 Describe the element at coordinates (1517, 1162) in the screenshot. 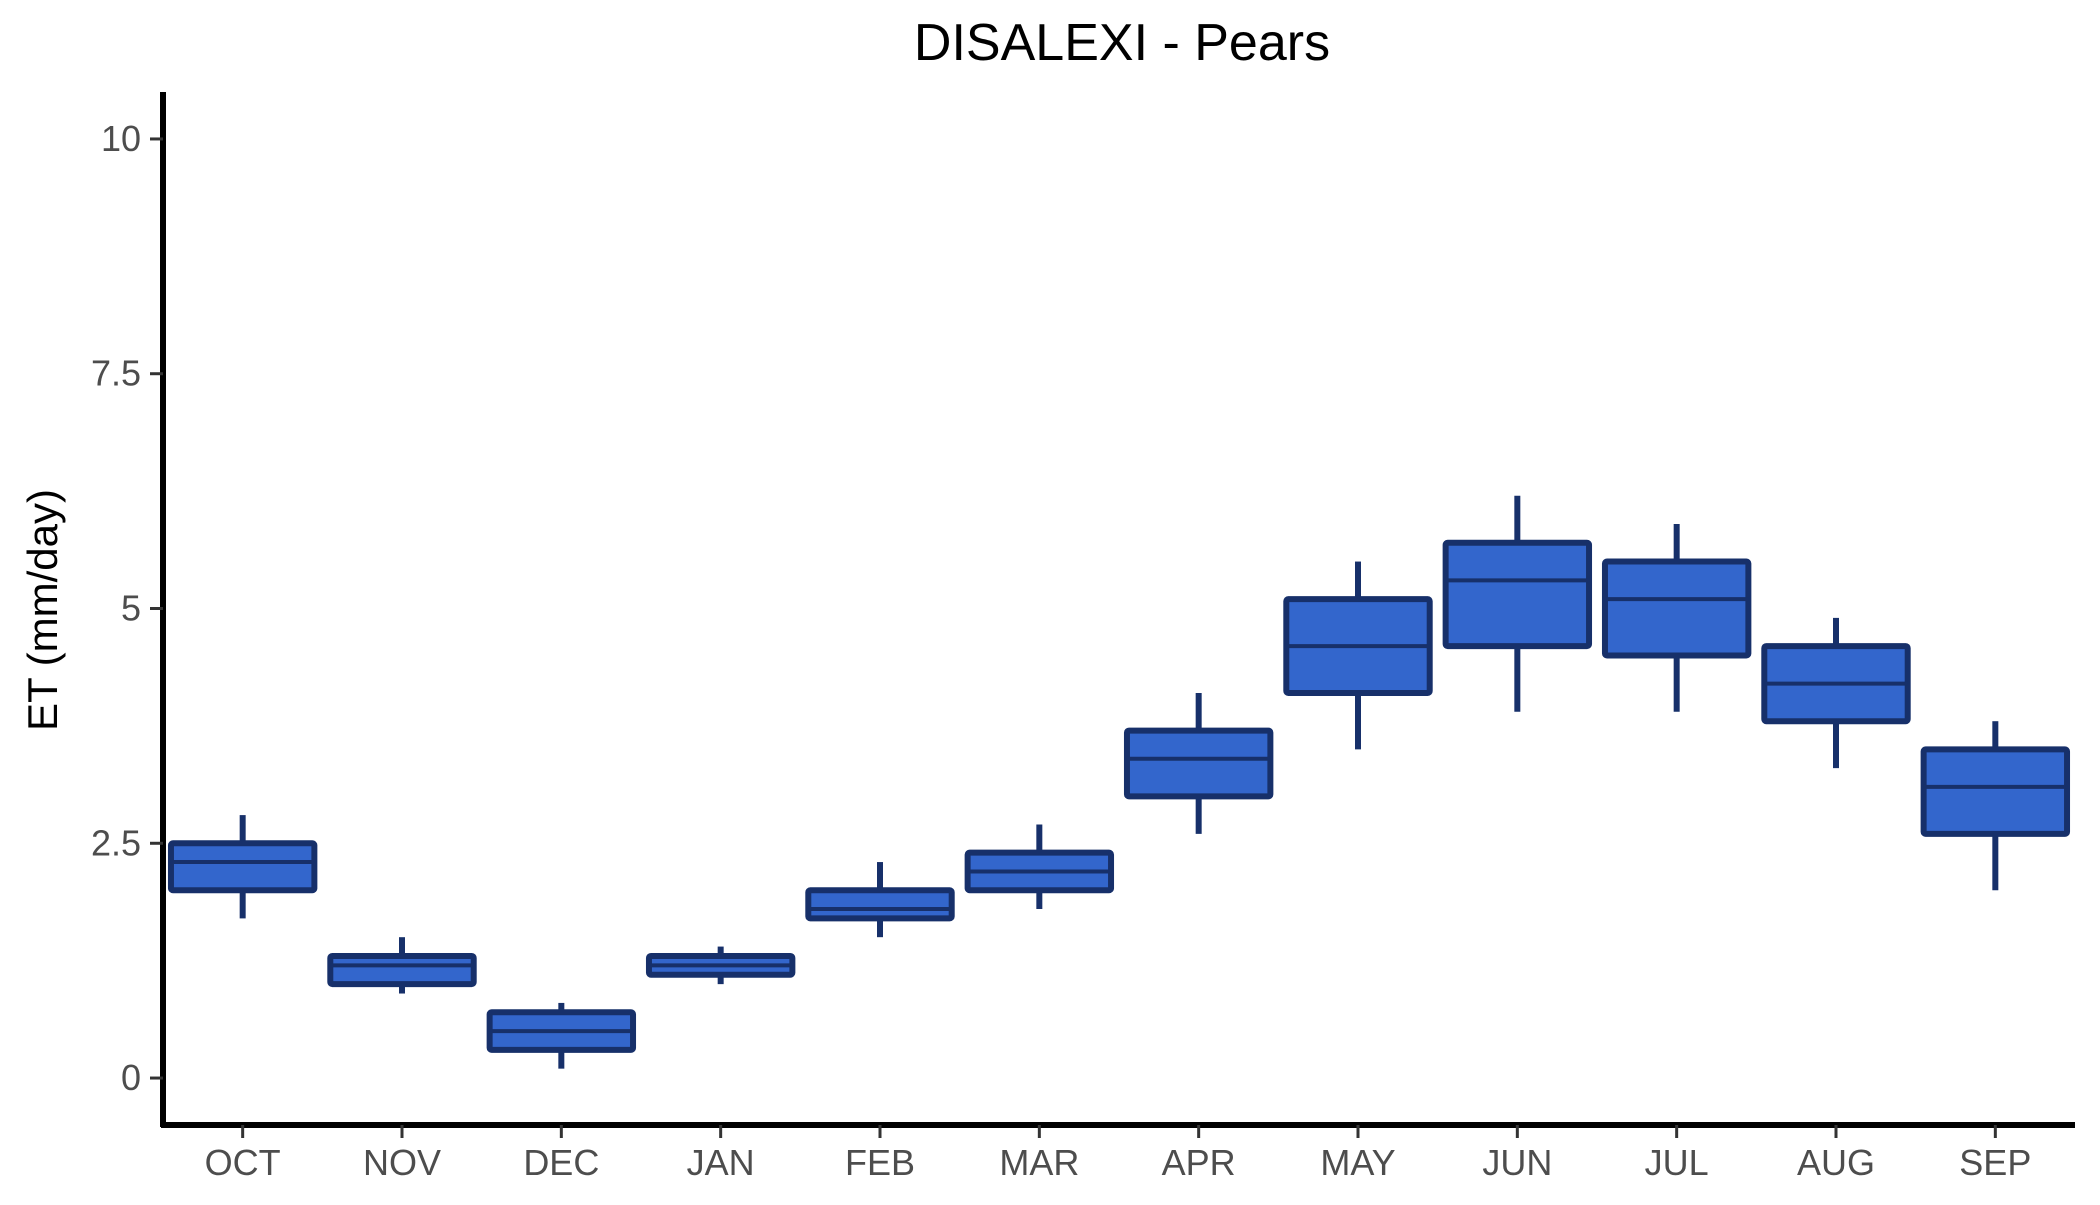

I see `x-tick-label-jun: JUN` at that location.